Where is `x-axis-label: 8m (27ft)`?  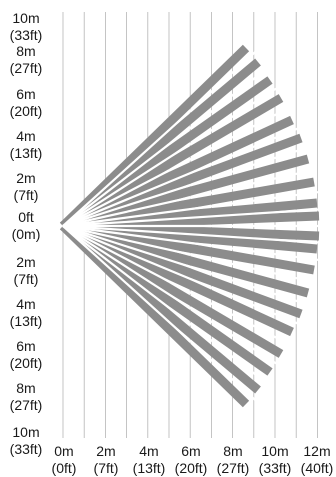
x-axis-label: 8m (27ft) is located at coordinates (233, 460).